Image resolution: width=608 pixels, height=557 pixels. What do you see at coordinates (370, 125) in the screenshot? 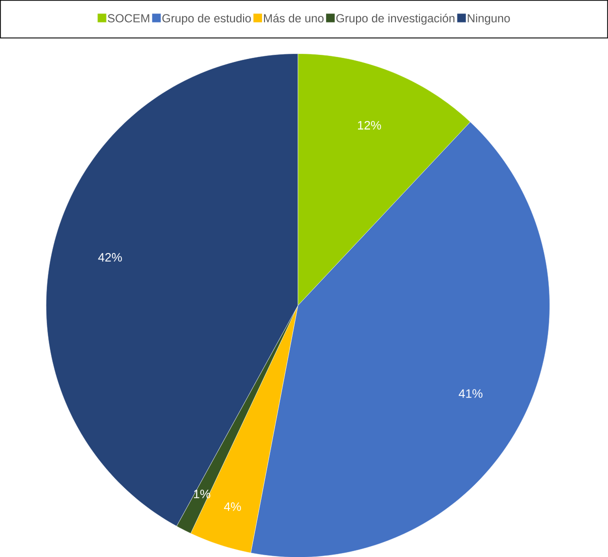
I see `data-label: 12%` at bounding box center [370, 125].